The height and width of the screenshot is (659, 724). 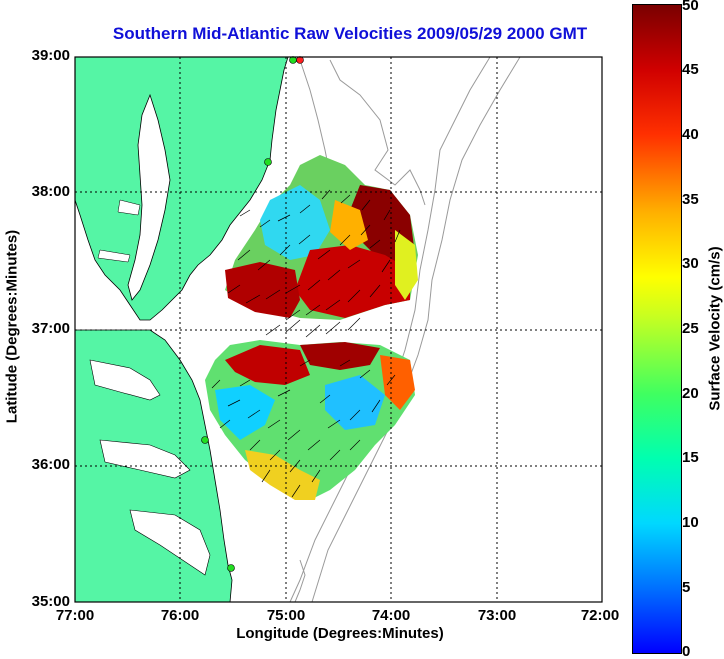 What do you see at coordinates (690, 199) in the screenshot?
I see `colorbar-tick-label: 35` at bounding box center [690, 199].